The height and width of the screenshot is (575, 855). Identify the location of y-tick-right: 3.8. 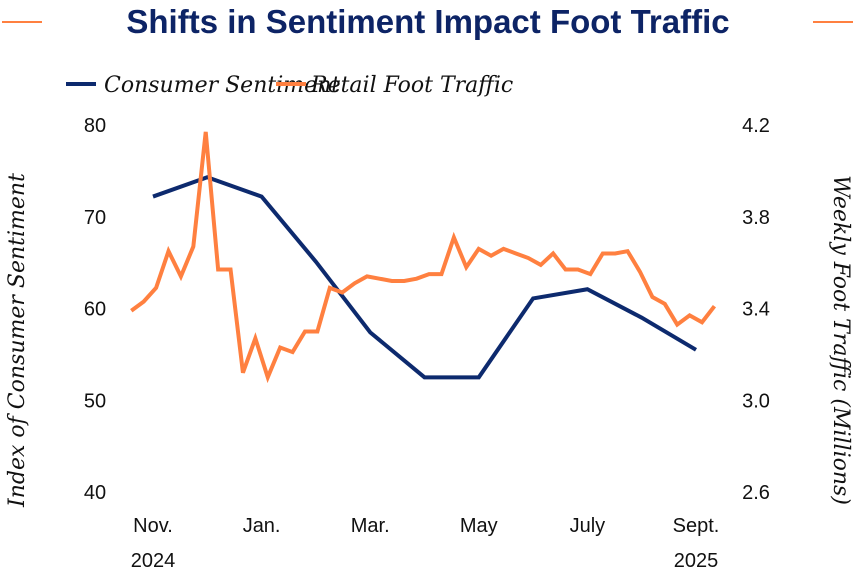
(756, 218).